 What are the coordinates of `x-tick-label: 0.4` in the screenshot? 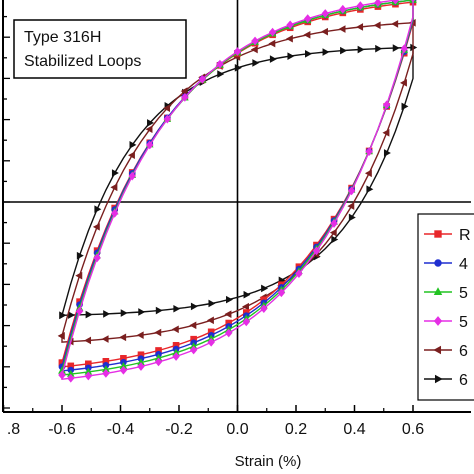 It's located at (354, 429).